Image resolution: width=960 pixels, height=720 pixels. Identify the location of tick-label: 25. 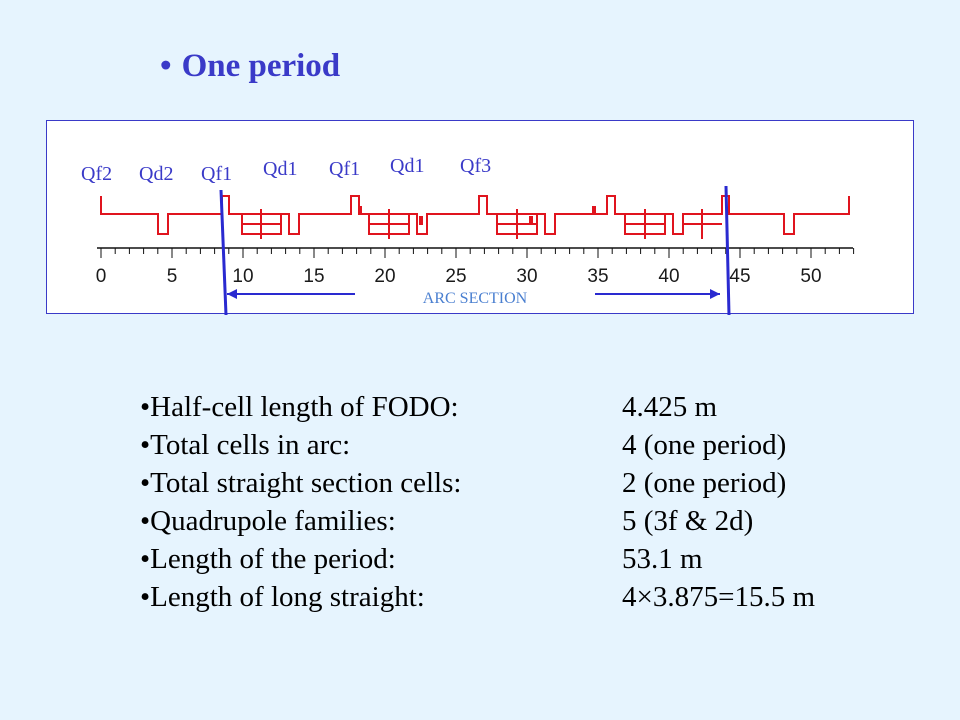
(455, 276).